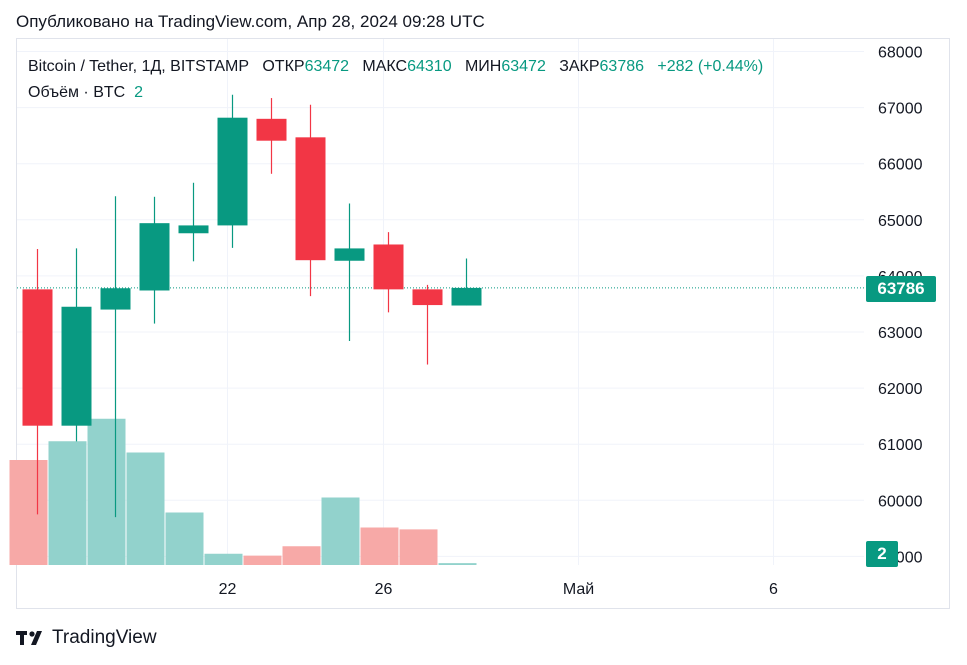  Describe the element at coordinates (523, 66) in the screenshot. I see `low-value: 63472` at that location.